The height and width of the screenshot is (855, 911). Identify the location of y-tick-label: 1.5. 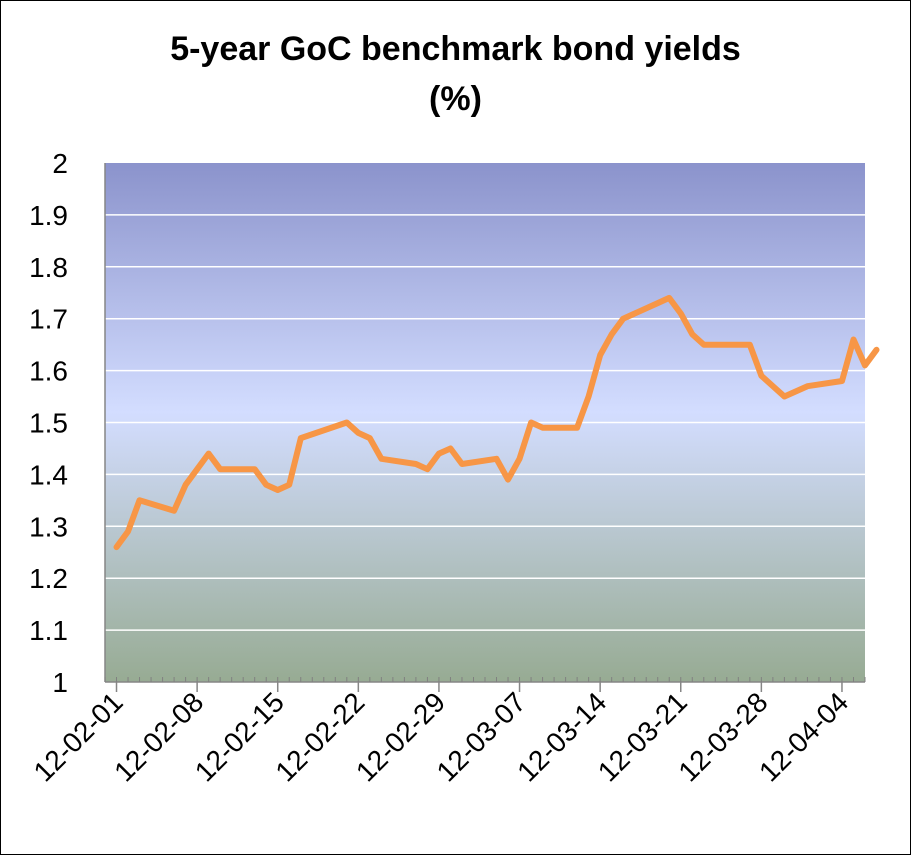
(48, 423).